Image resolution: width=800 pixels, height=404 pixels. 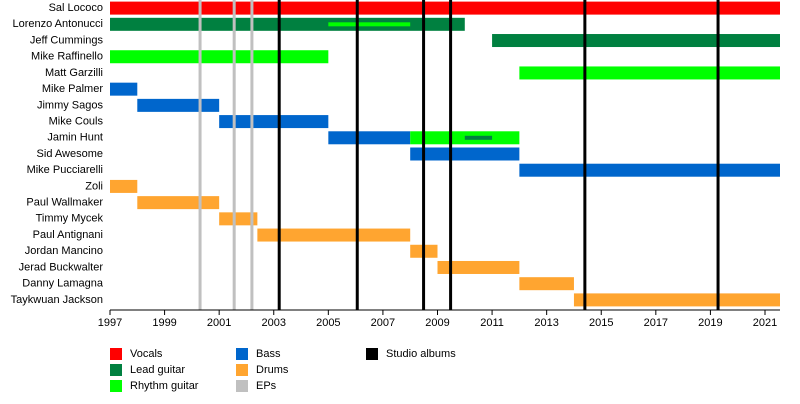 What do you see at coordinates (70, 105) in the screenshot?
I see `member-label: Jimmy Sagos` at bounding box center [70, 105].